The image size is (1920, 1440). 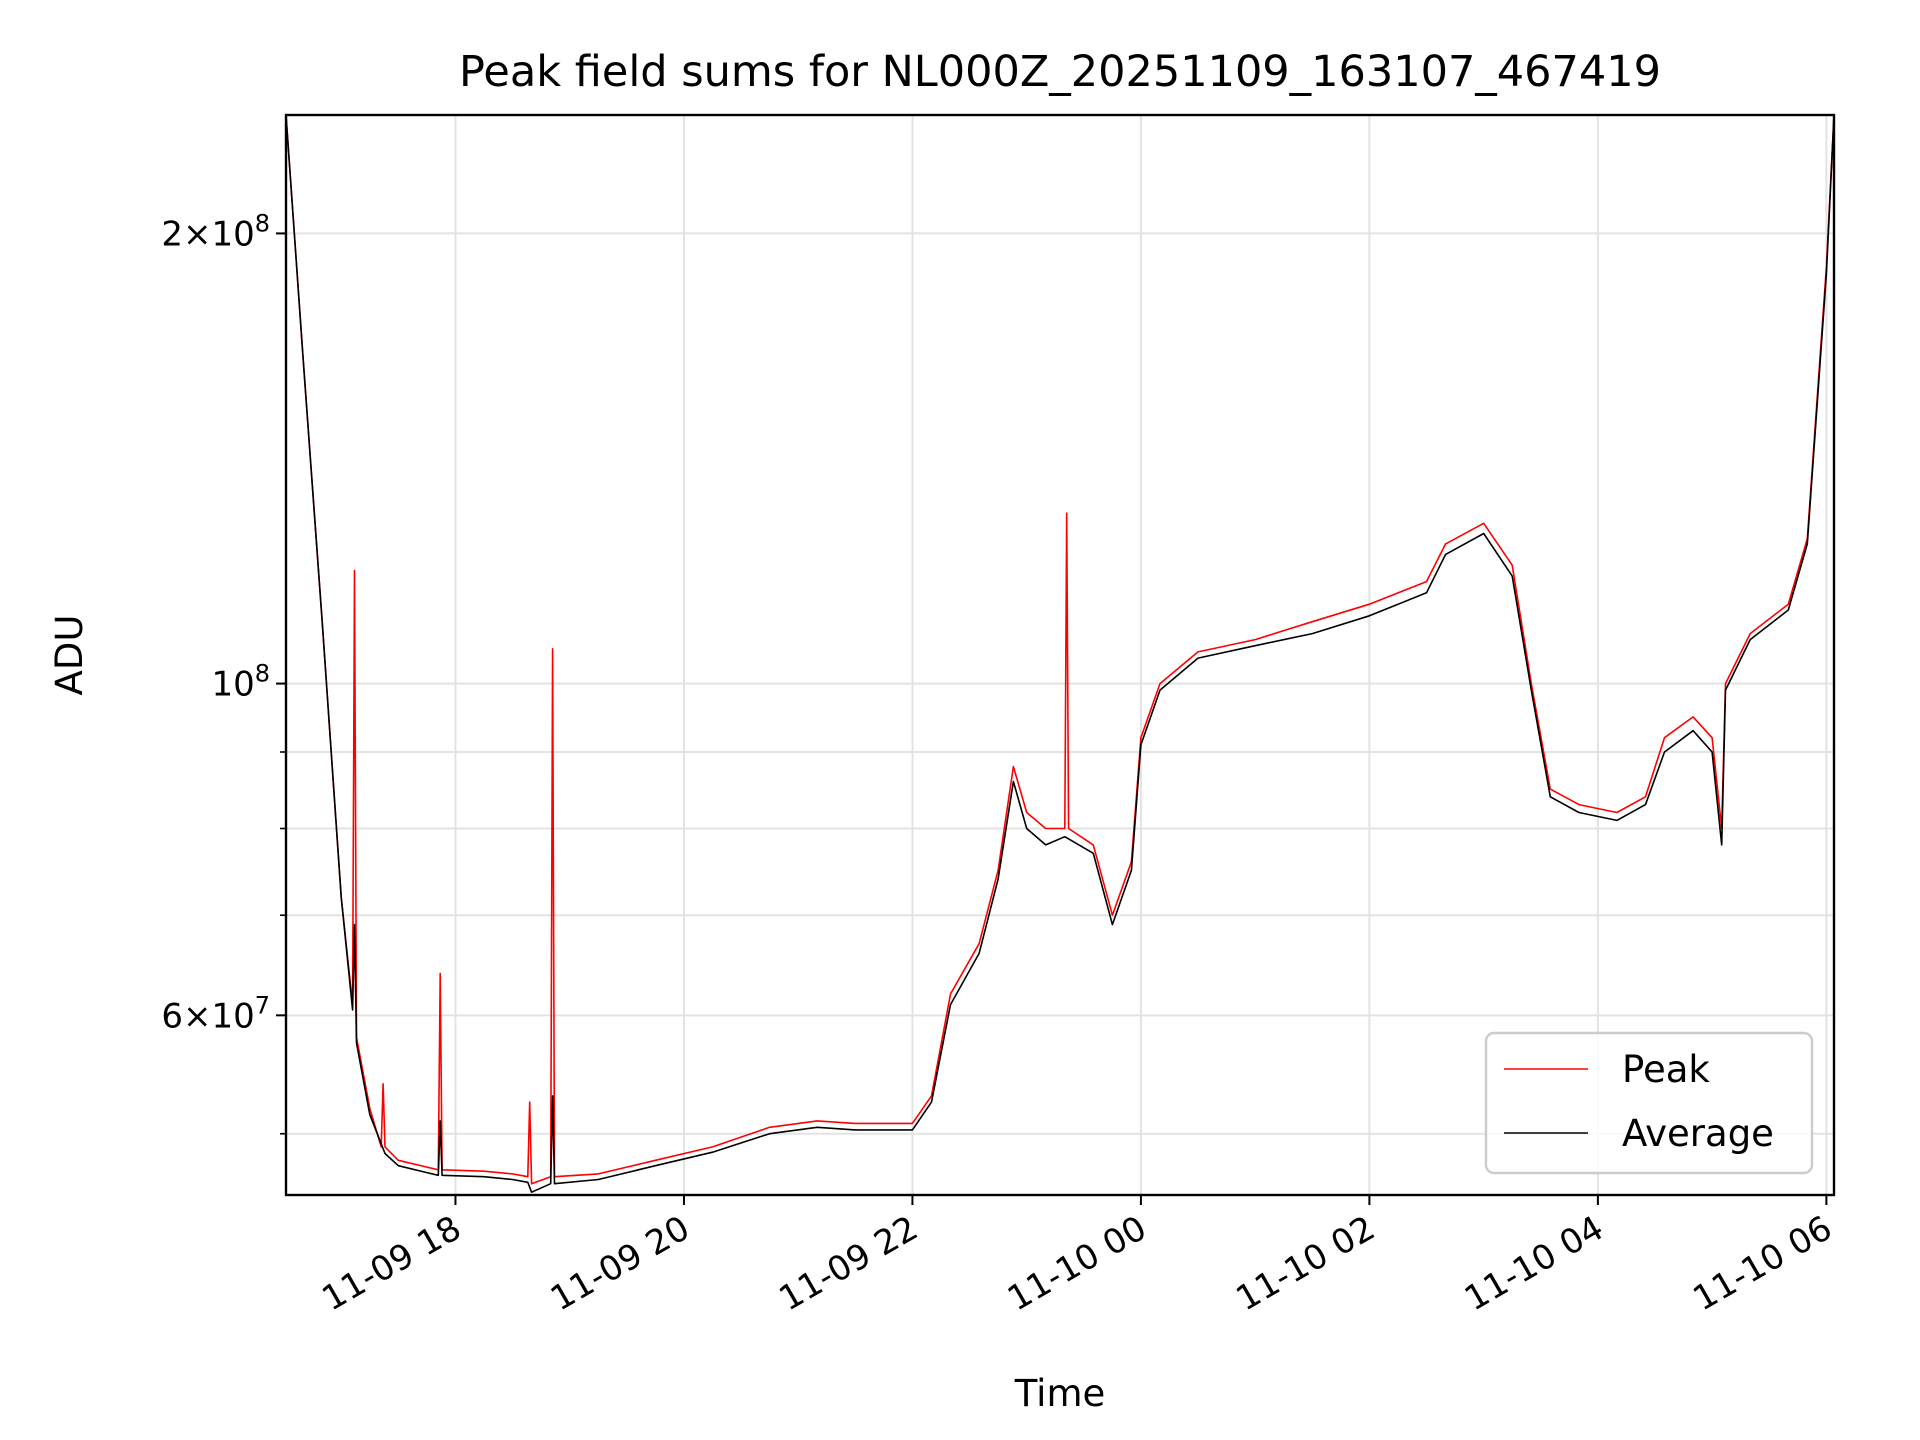 What do you see at coordinates (215, 1013) in the screenshot?
I see `y-tick-label: 6×107` at bounding box center [215, 1013].